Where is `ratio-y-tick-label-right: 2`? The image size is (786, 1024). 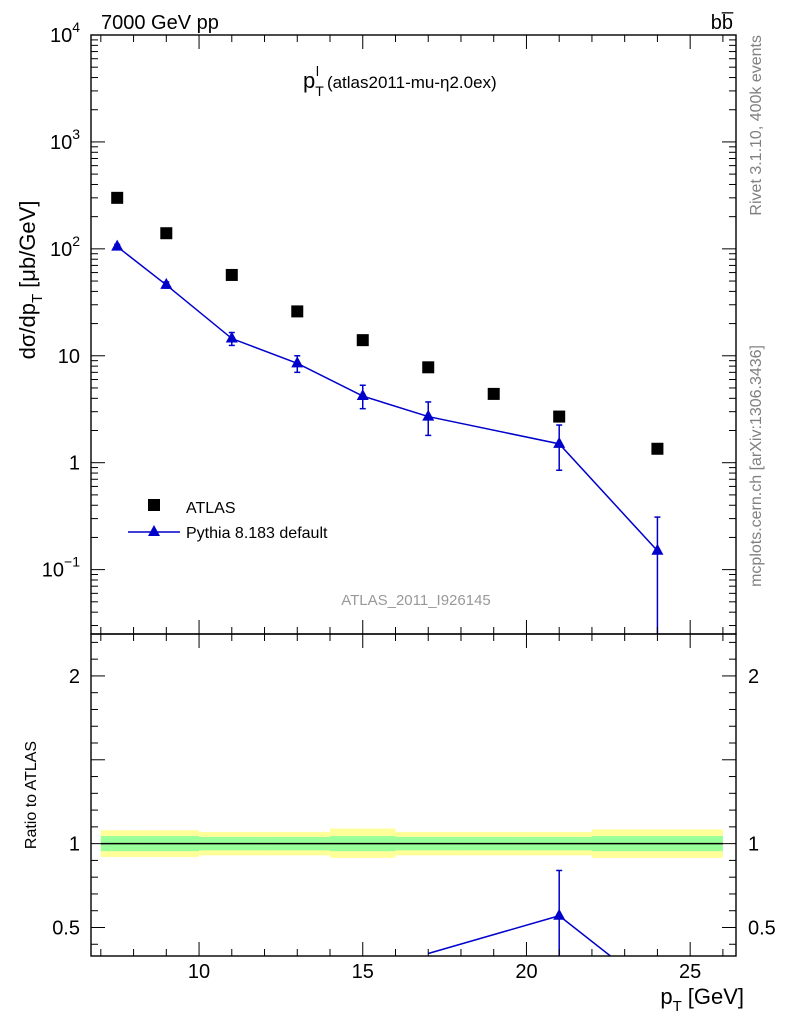 ratio-y-tick-label-right: 2 is located at coordinates (753, 677).